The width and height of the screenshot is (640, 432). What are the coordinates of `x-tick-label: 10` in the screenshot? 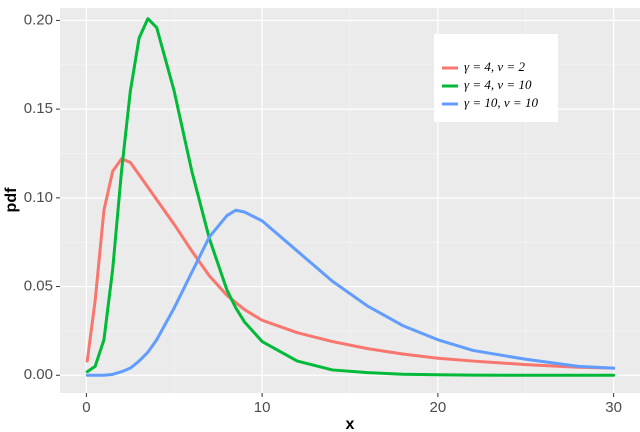 It's located at (262, 407).